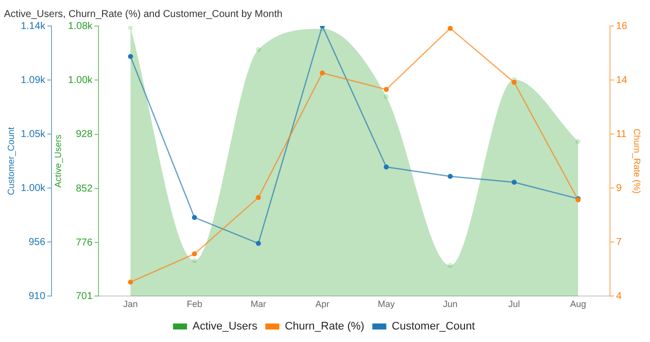 This screenshot has height=342, width=650. What do you see at coordinates (621, 134) in the screenshot?
I see `y2-tick-label: 11` at bounding box center [621, 134].